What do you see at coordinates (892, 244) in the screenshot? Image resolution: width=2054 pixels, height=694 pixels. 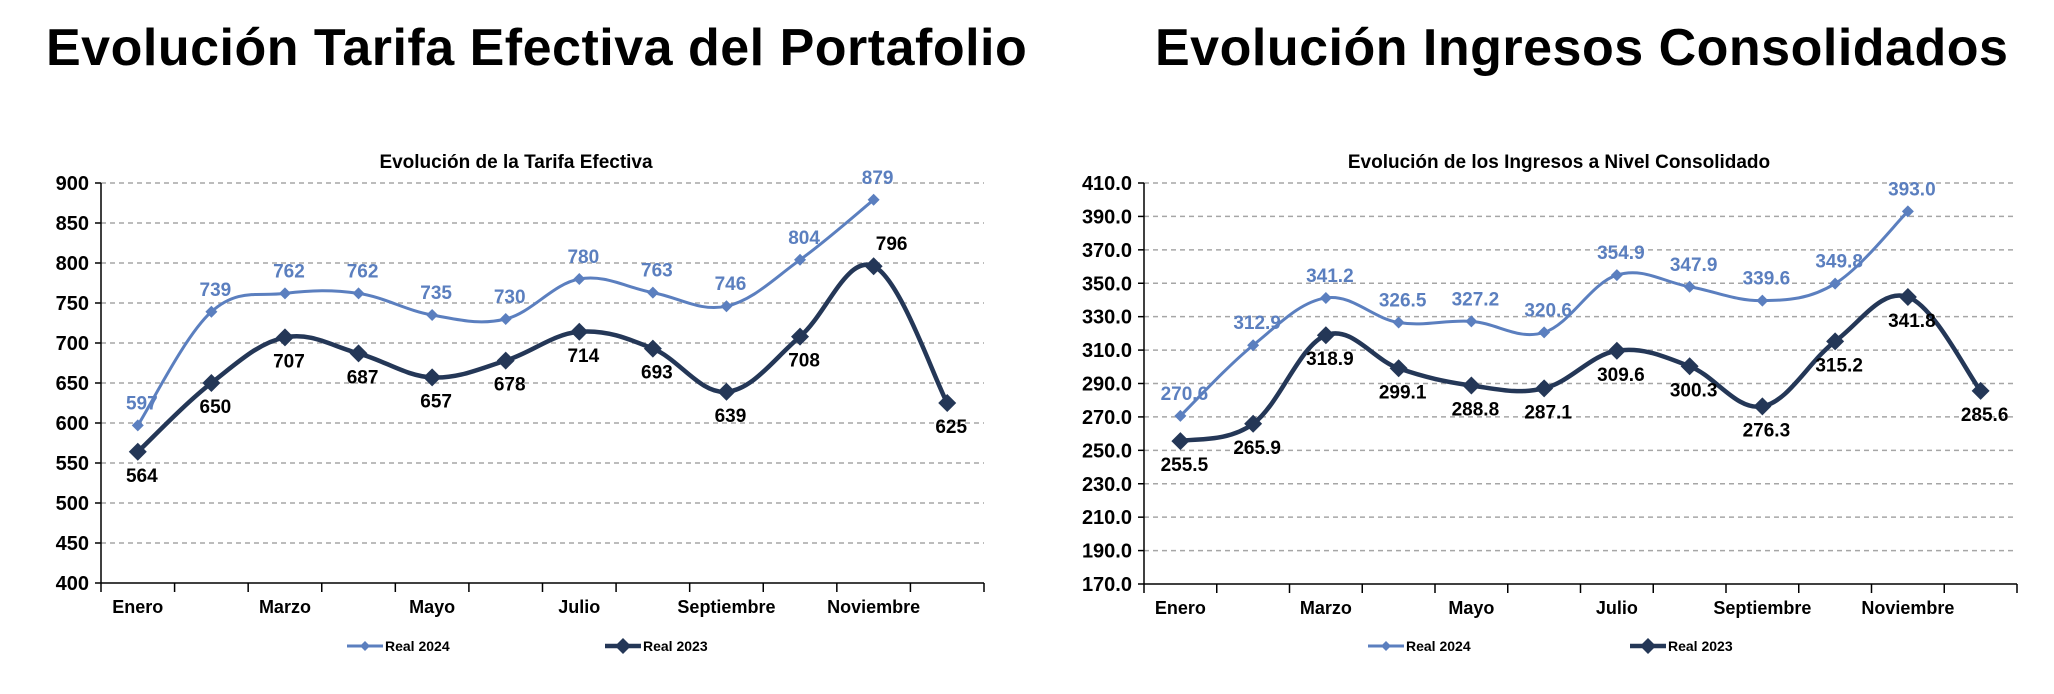 I see `data-label: 796` at bounding box center [892, 244].